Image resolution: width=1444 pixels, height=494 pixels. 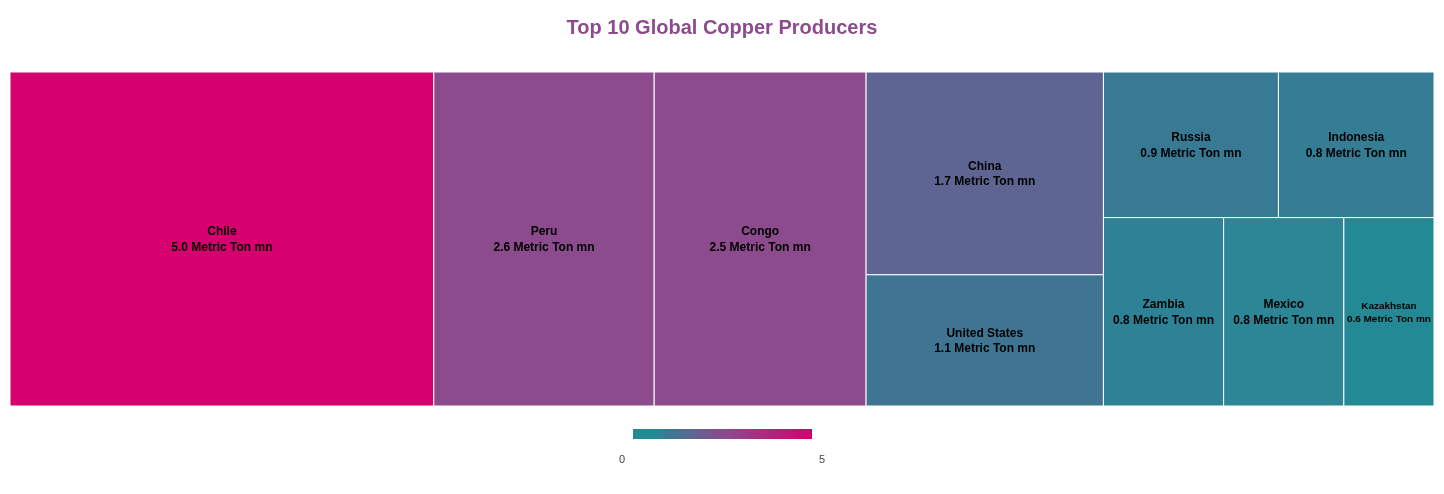 I want to click on category-label: Russia, so click(x=1191, y=137).